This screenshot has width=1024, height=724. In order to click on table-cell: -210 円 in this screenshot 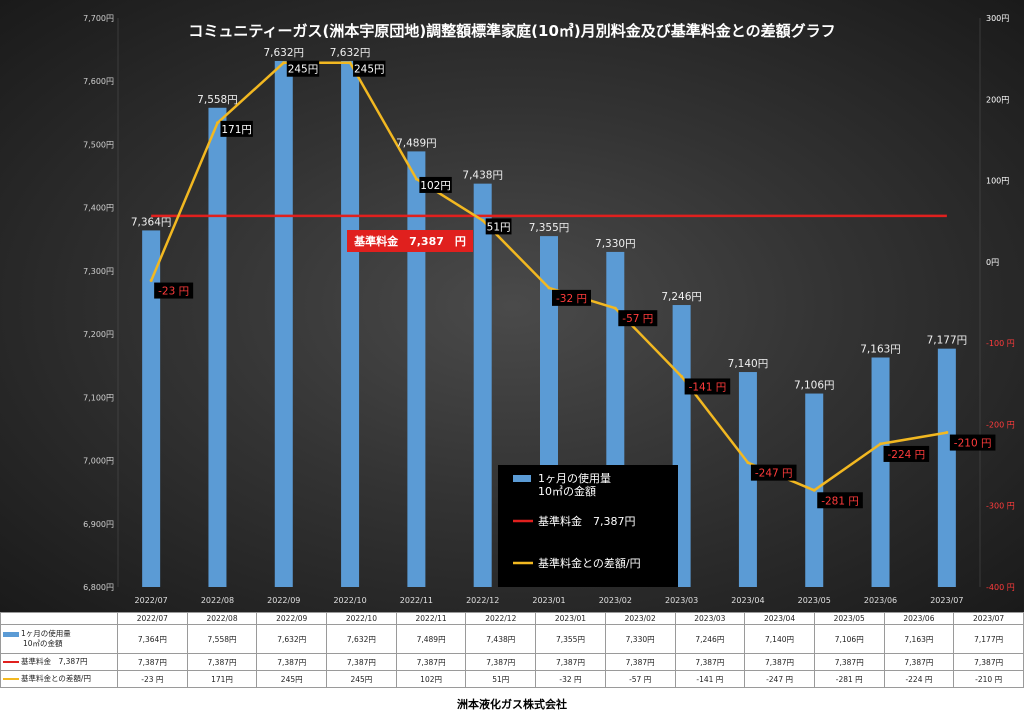, I will do `click(988, 679)`.